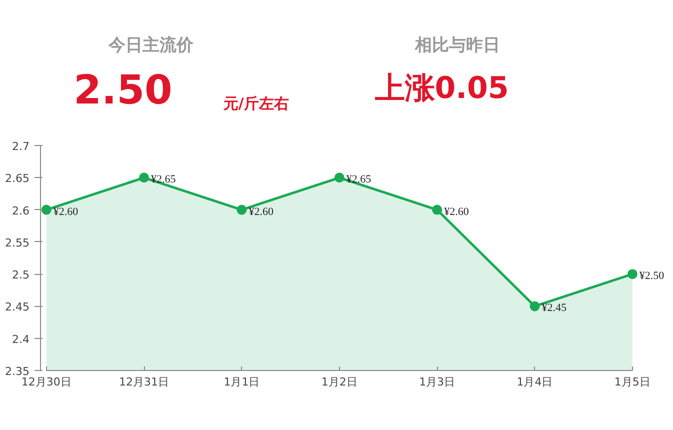 This screenshot has width=673, height=430. Describe the element at coordinates (144, 382) in the screenshot. I see `x-tick-label: 12月31日` at that location.